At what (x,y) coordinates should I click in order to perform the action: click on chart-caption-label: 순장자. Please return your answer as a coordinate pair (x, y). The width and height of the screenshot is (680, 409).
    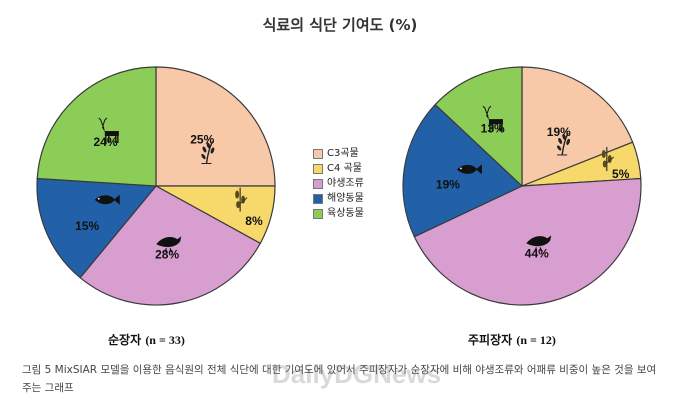
    Looking at the image, I should click on (125, 340).